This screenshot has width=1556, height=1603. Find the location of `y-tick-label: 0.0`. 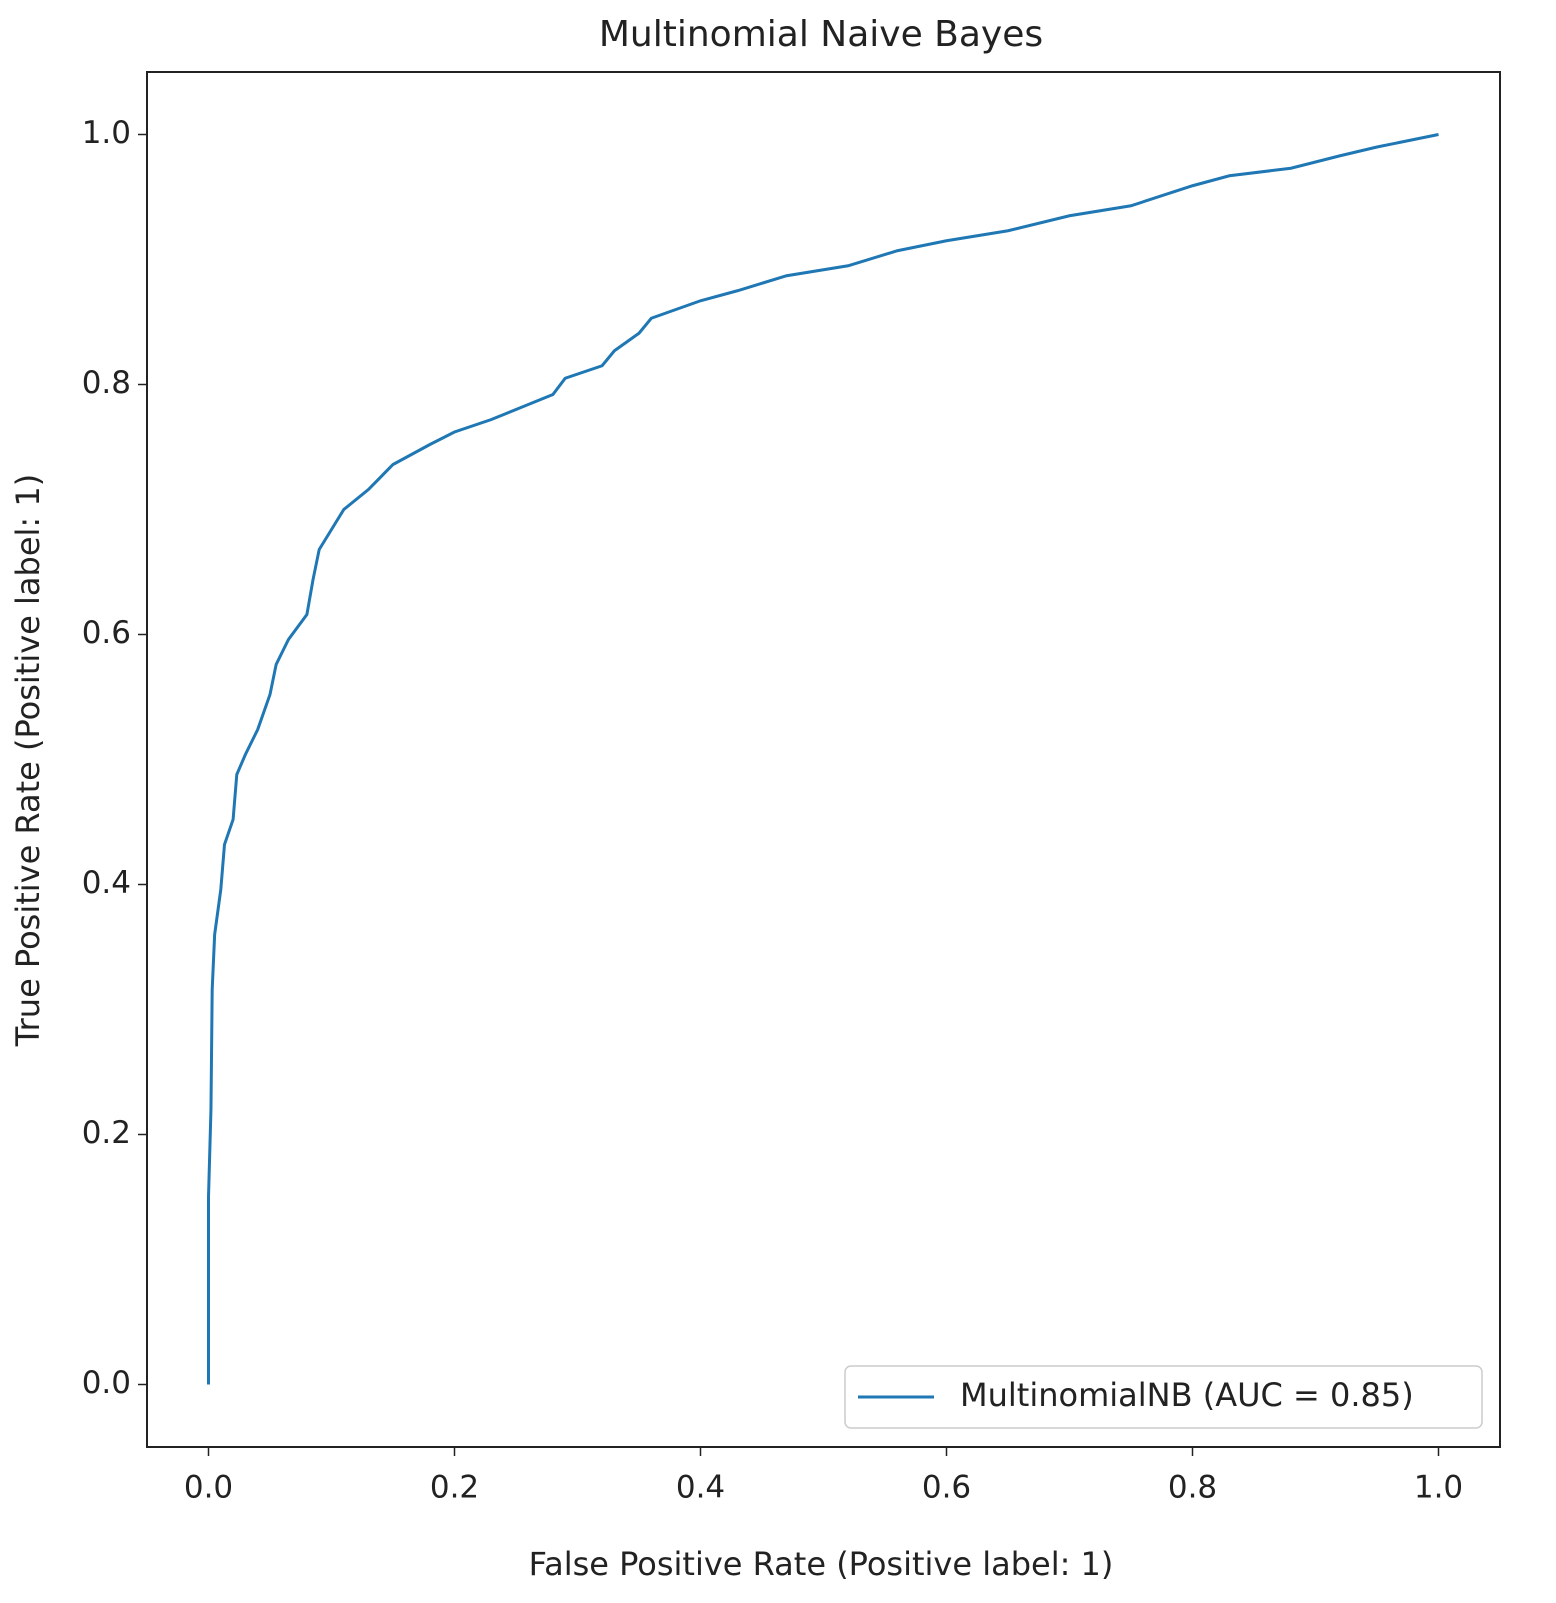

y-tick-label: 0.0 is located at coordinates (106, 1383).